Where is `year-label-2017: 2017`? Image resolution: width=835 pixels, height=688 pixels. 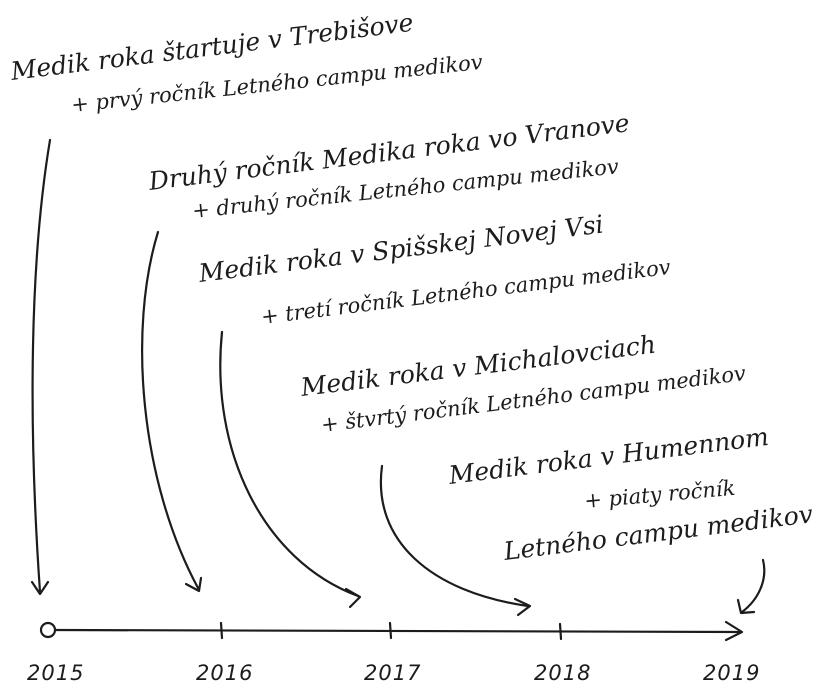
year-label-2017: 2017 is located at coordinates (392, 673).